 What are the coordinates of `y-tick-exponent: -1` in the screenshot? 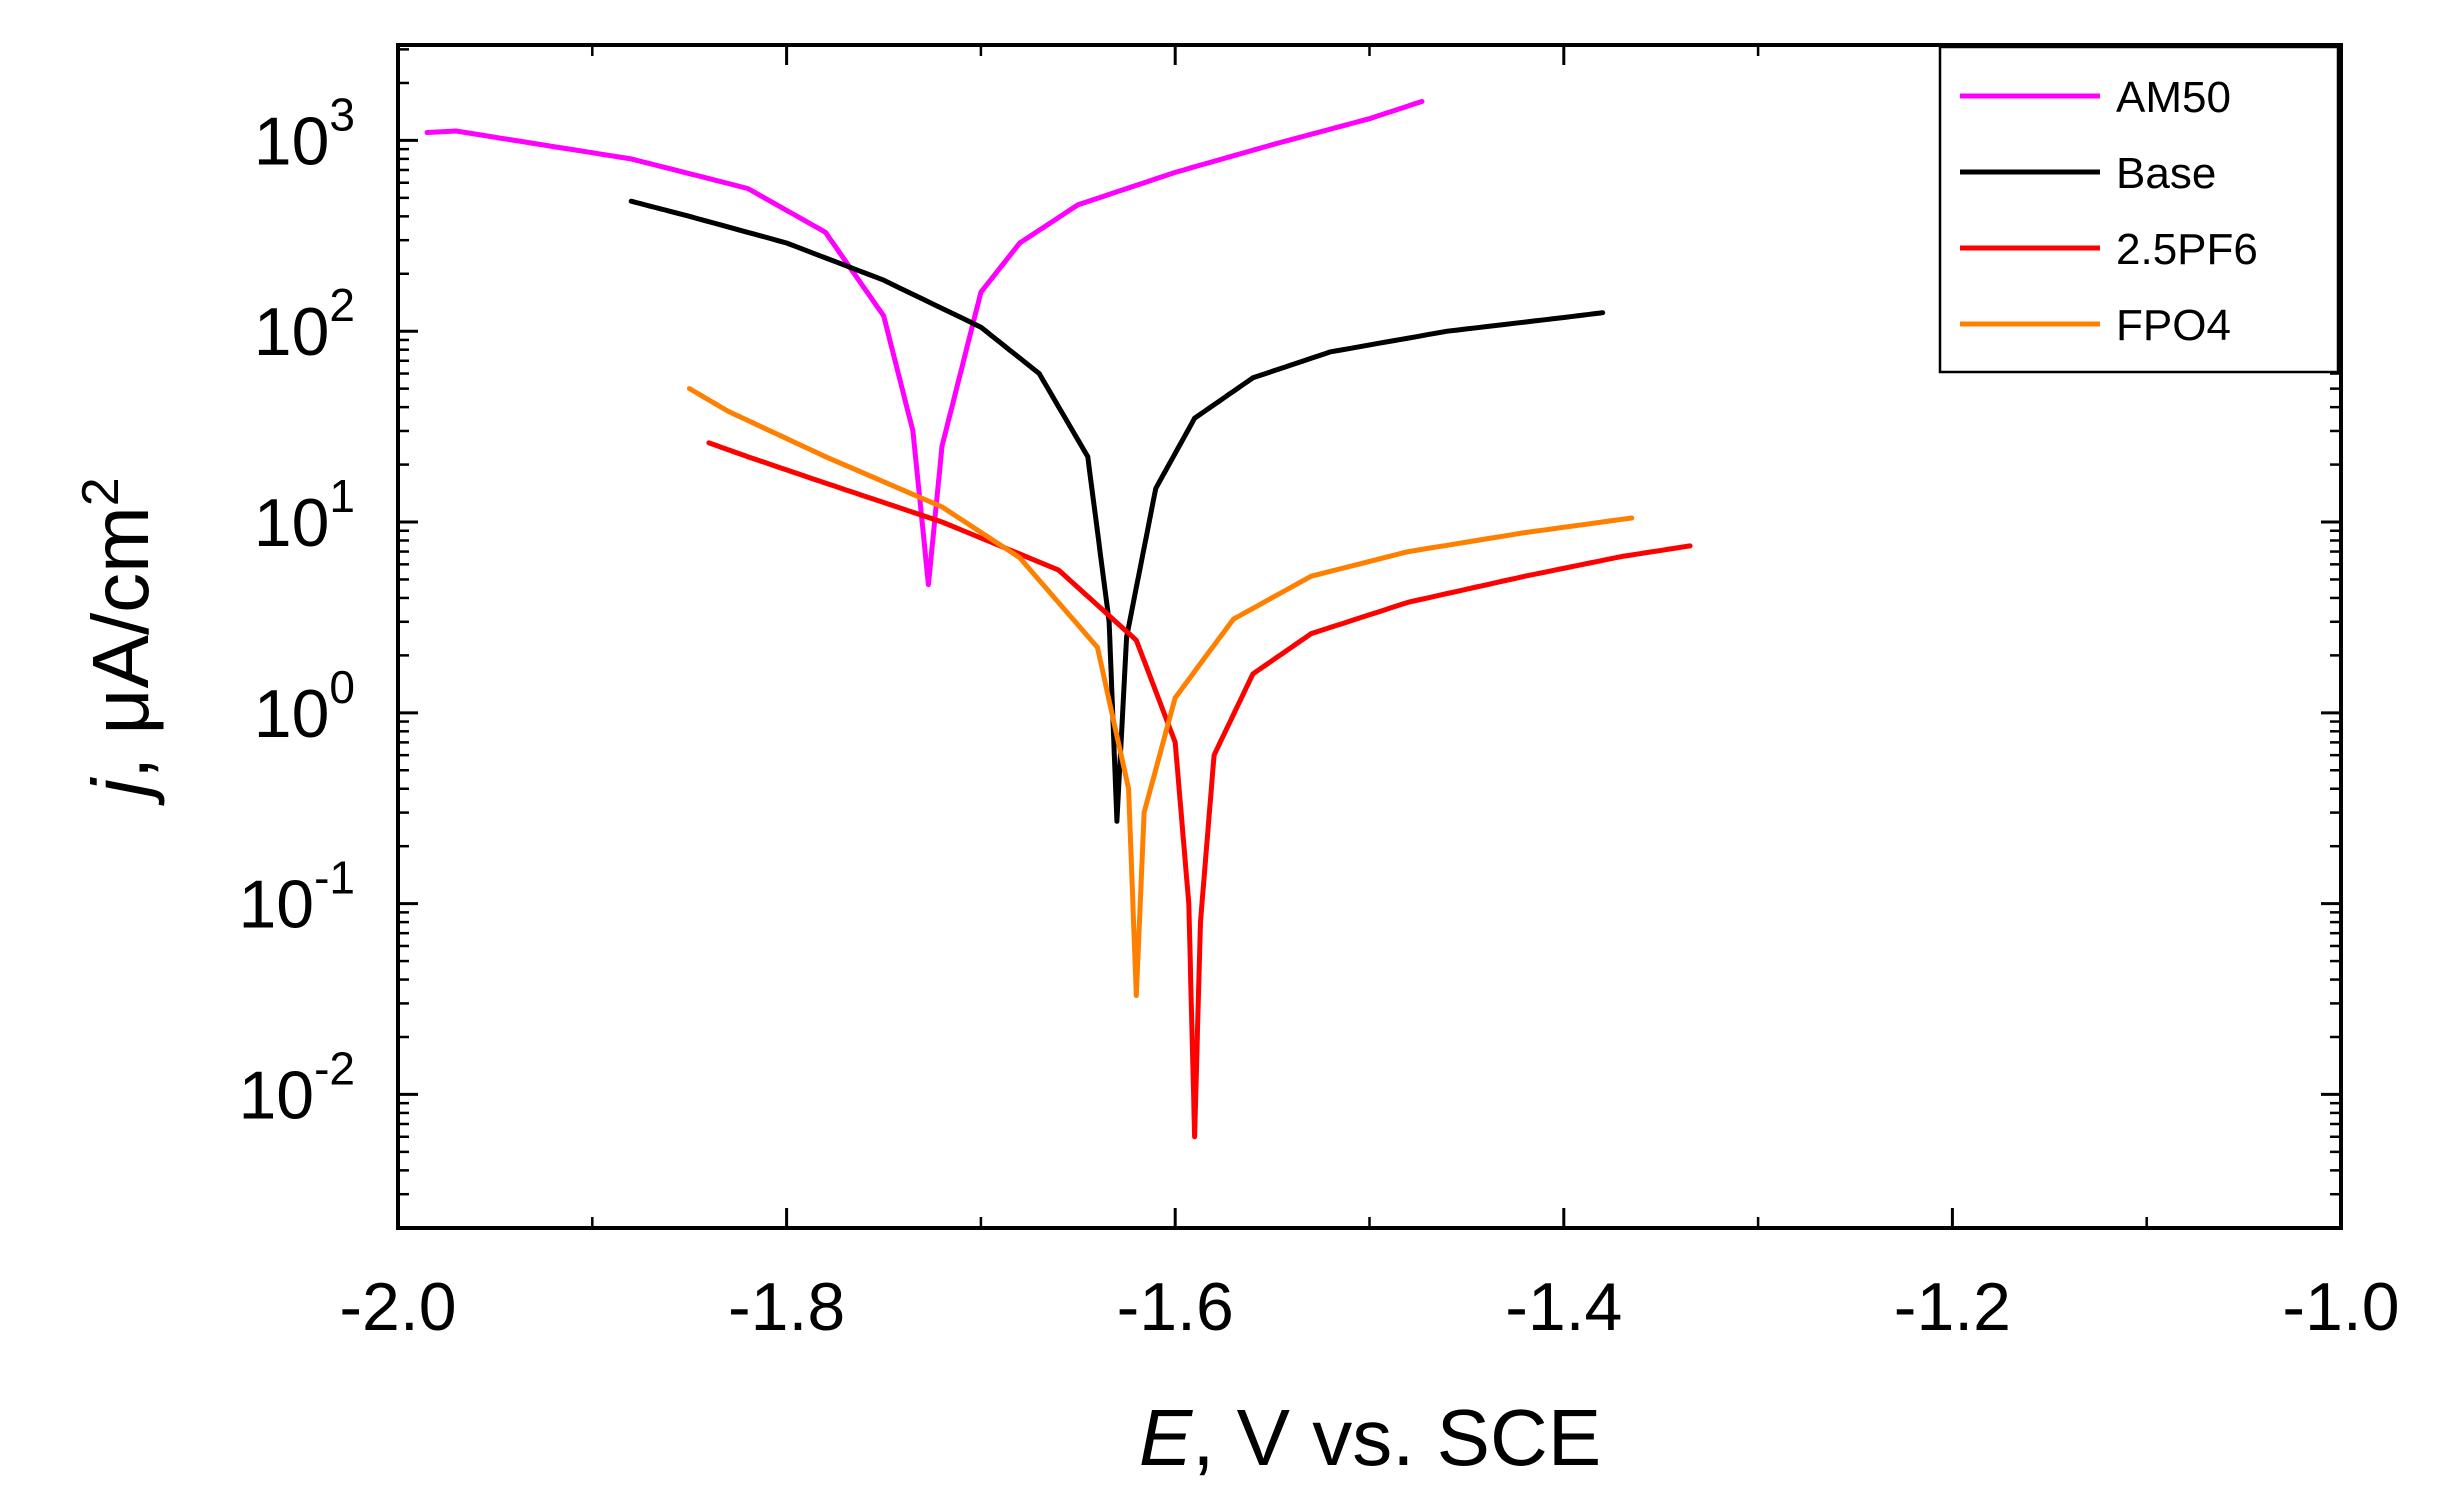 It's located at (334, 878).